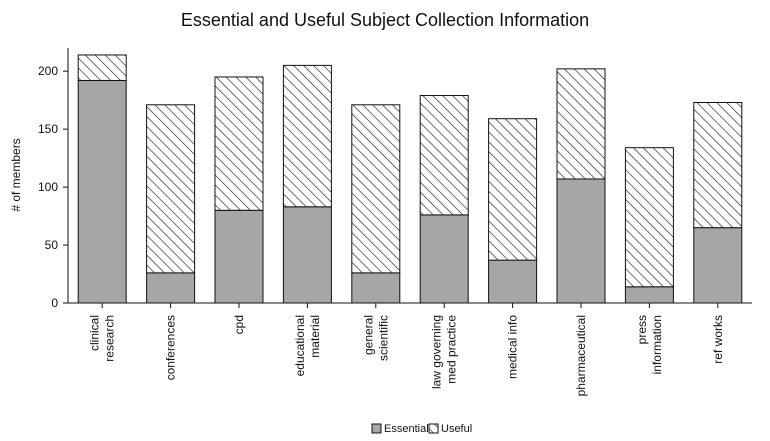 This screenshot has height=441, width=770. I want to click on category-label-line: cpd, so click(239, 324).